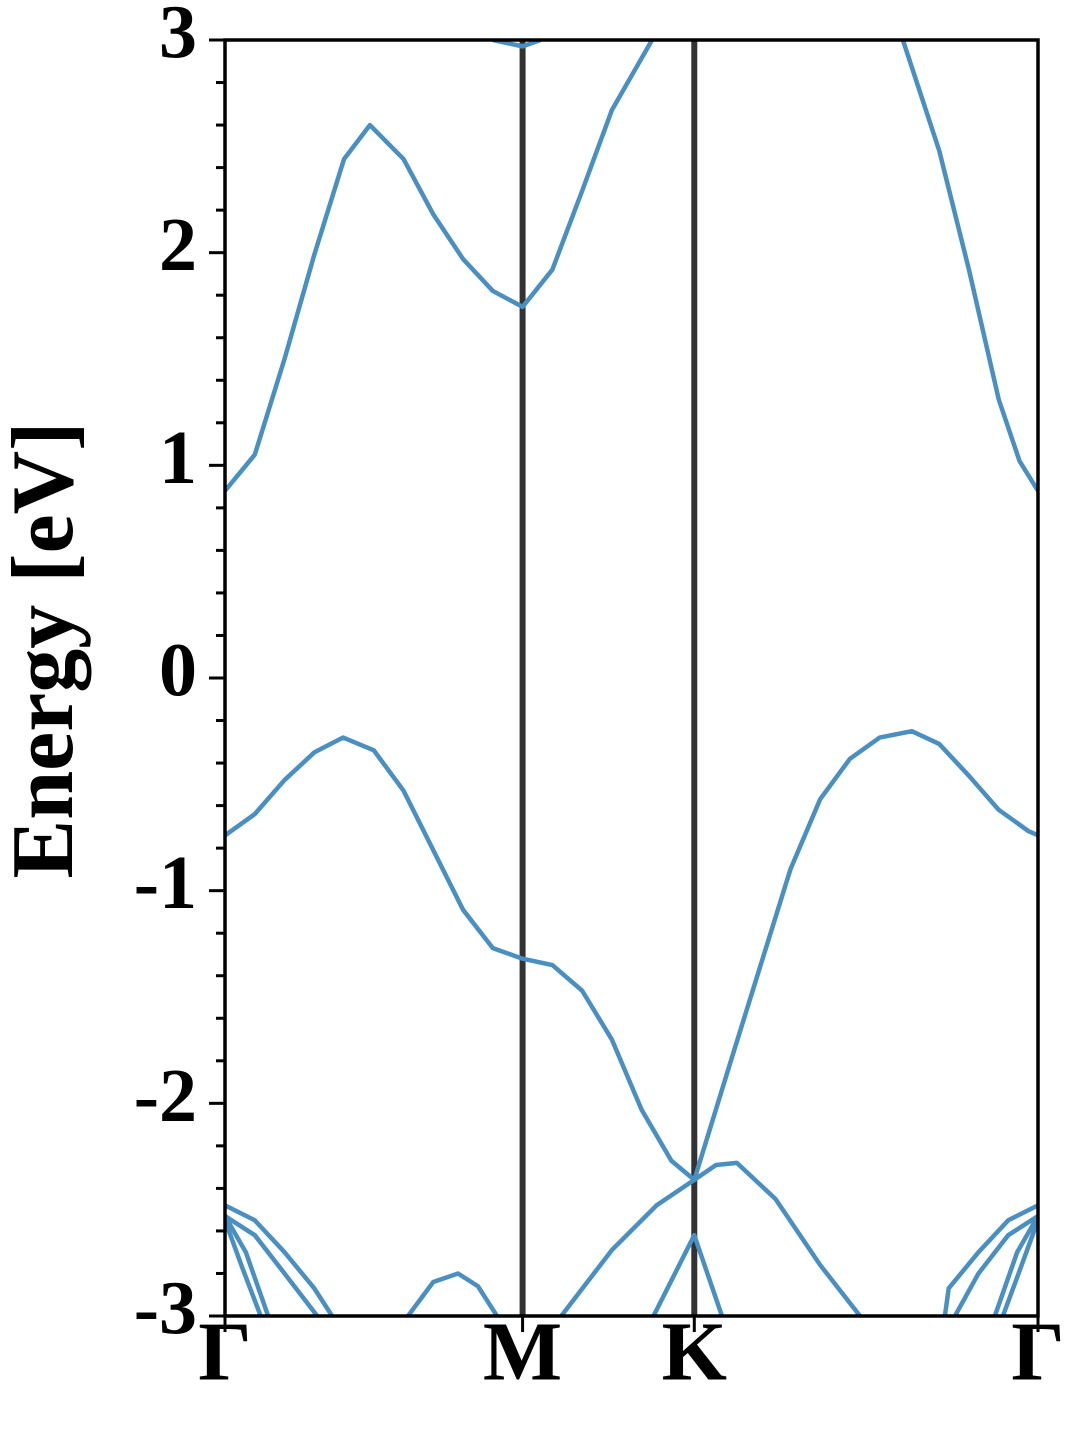  What do you see at coordinates (178, 458) in the screenshot?
I see `y-tick-label: 1` at bounding box center [178, 458].